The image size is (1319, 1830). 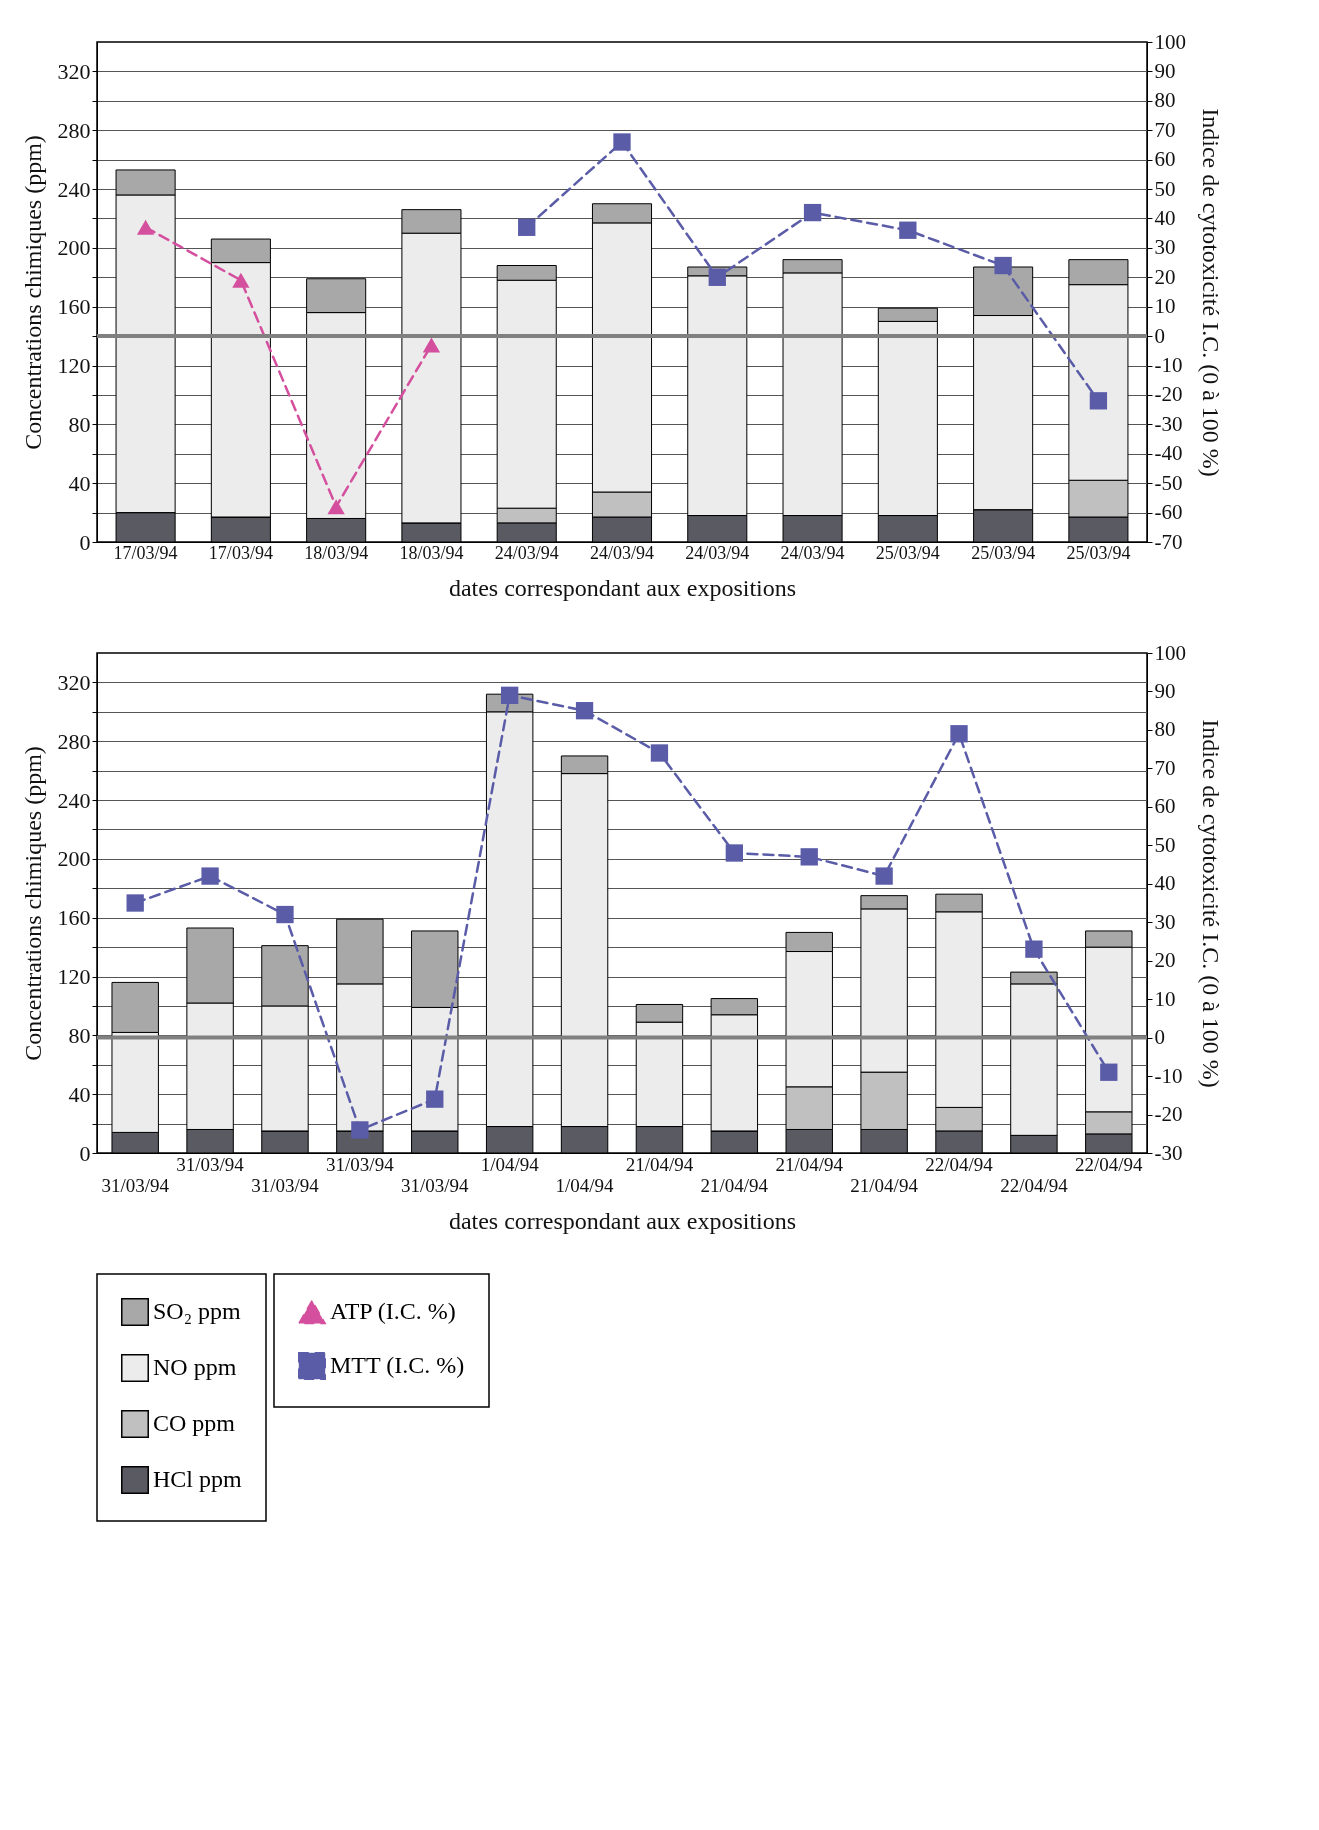 I want to click on legend-label: MTT (I.C. %), so click(x=397, y=1365).